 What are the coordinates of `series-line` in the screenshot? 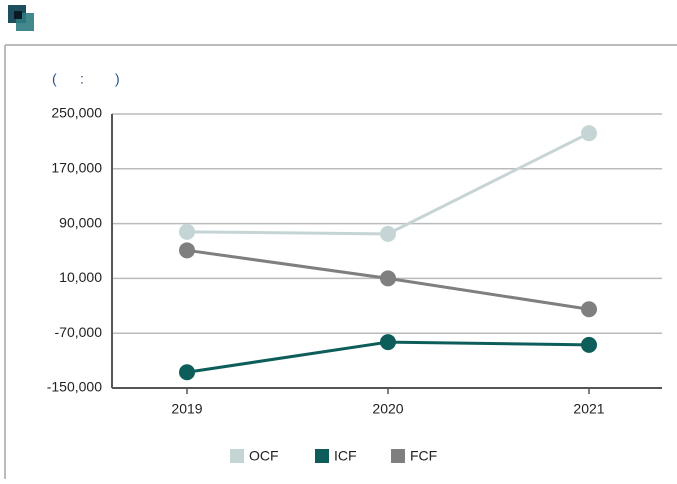 It's located at (388, 183).